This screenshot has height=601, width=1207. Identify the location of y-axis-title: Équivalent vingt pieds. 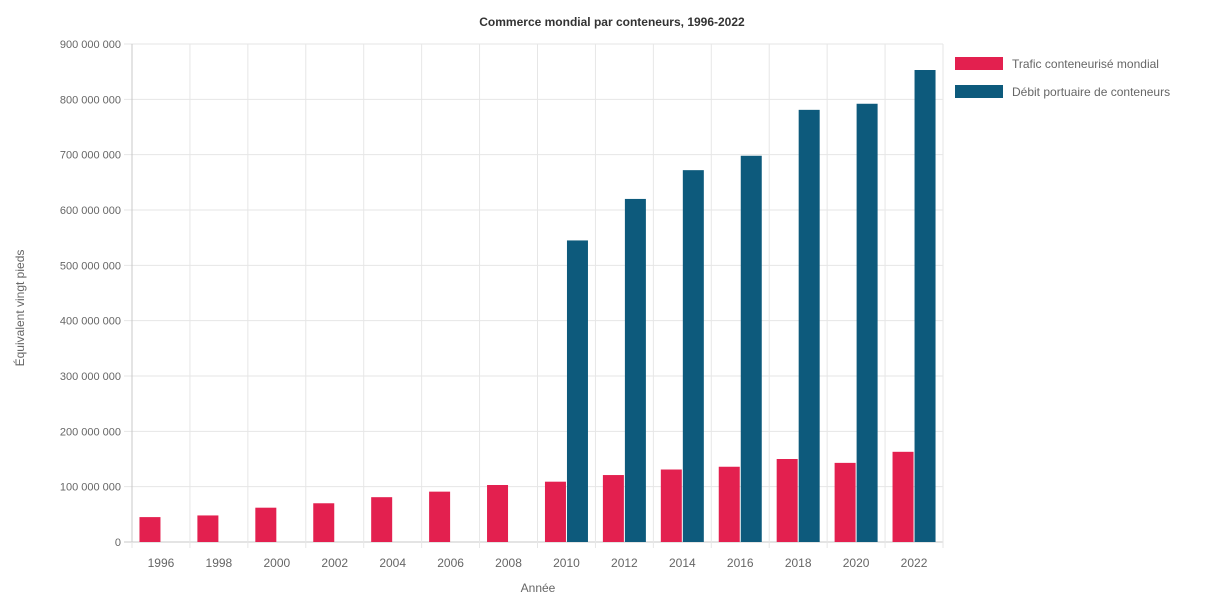
(19, 308).